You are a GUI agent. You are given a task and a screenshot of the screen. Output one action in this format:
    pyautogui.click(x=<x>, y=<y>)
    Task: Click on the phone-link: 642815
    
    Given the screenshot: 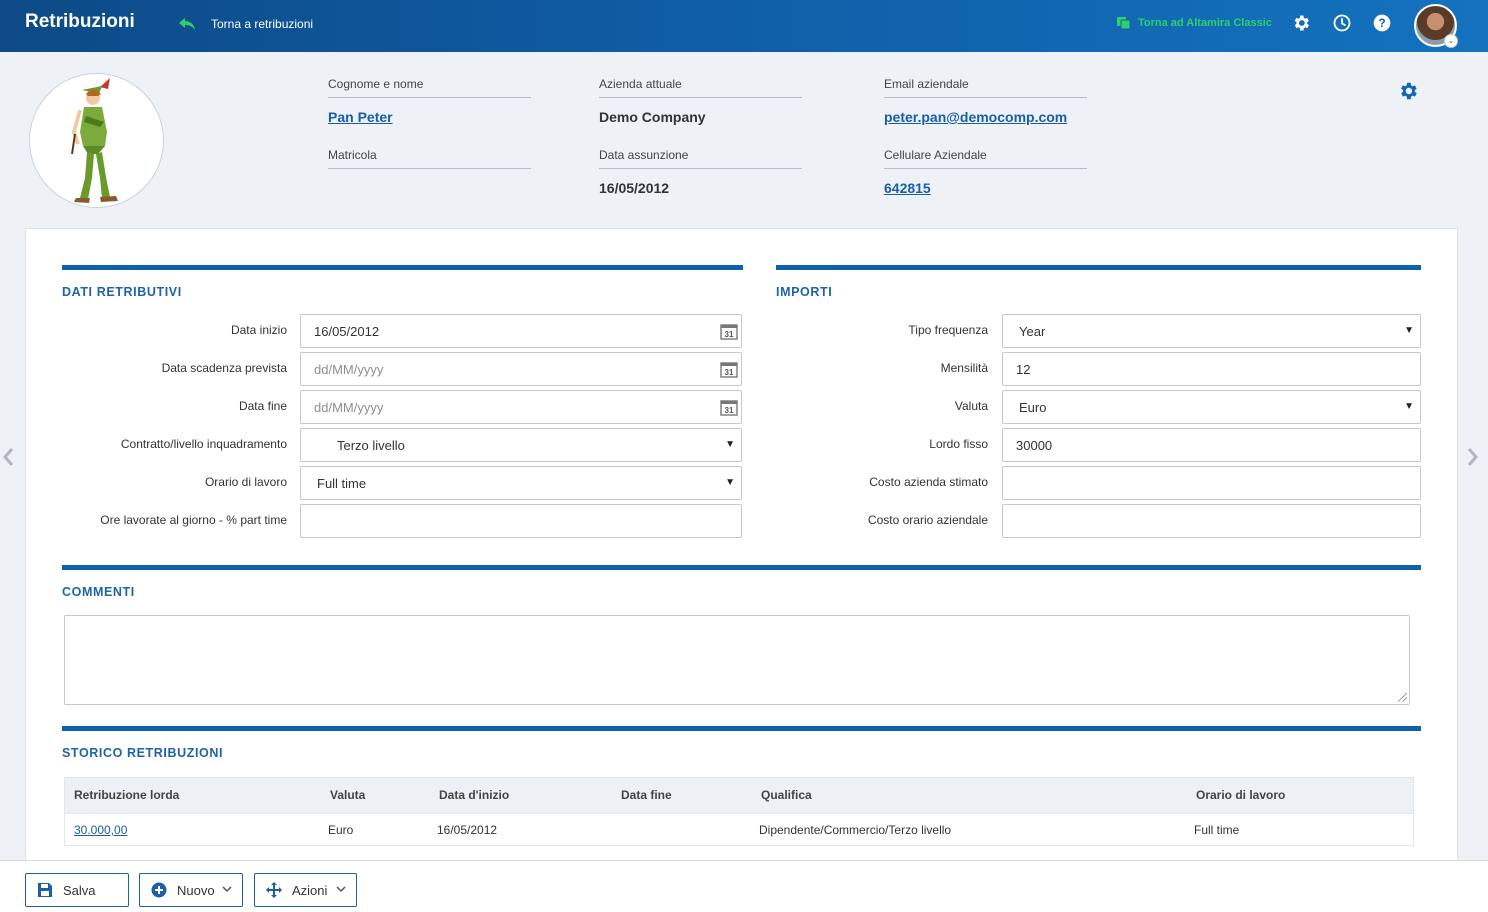 What is the action you would take?
    pyautogui.click(x=907, y=188)
    